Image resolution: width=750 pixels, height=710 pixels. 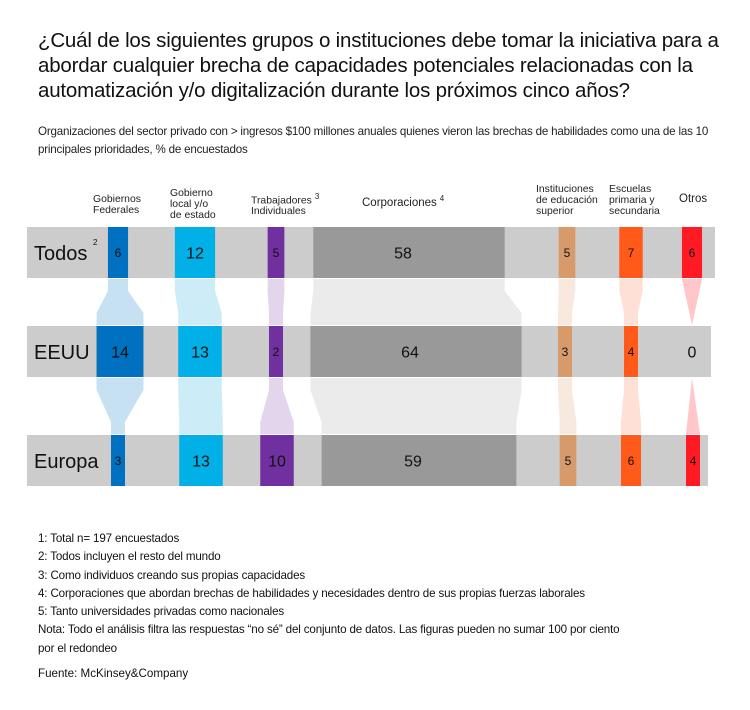 What do you see at coordinates (285, 199) in the screenshot?
I see `column-header-trab-line: Trabajadores 3` at bounding box center [285, 199].